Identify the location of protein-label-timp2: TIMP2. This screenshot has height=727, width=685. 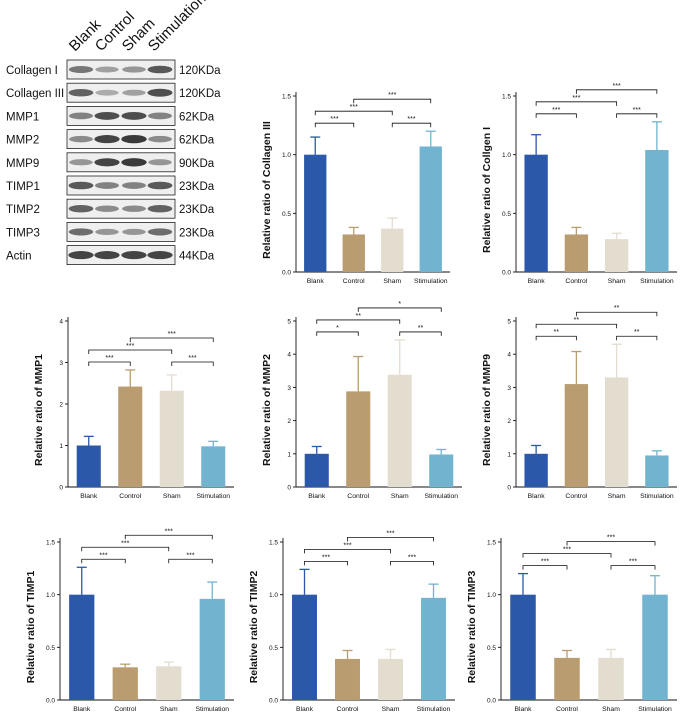
(23, 210).